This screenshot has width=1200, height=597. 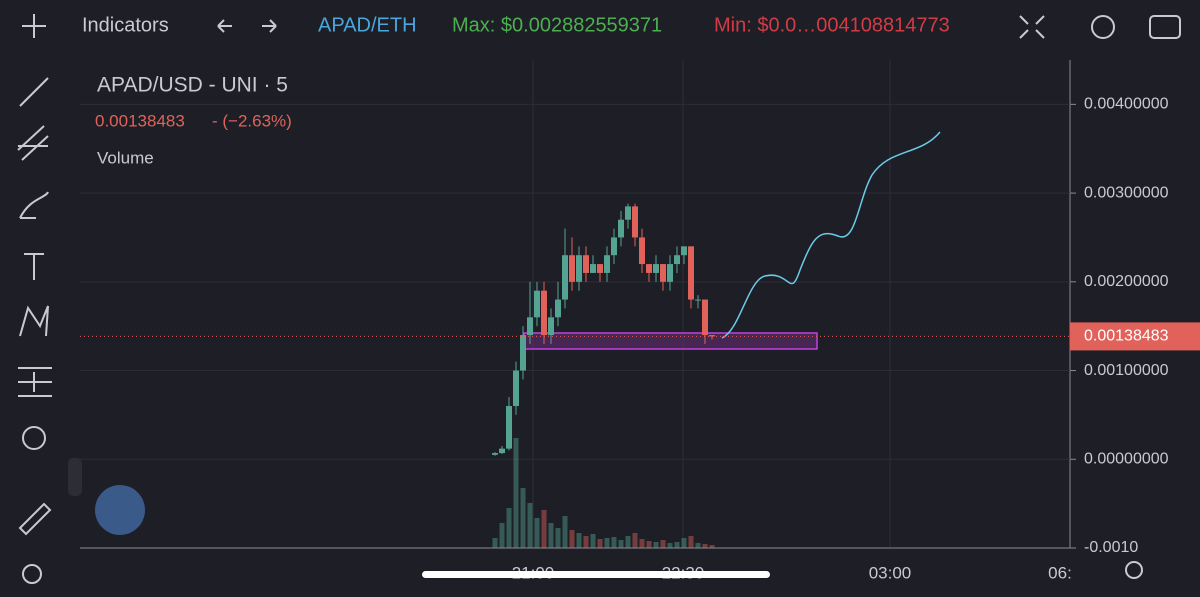 I want to click on home-indicator, so click(x=596, y=574).